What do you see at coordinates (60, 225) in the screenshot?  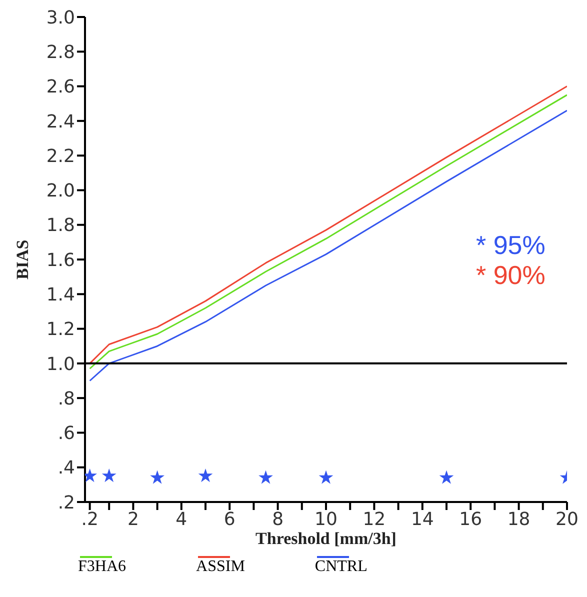 I see `y-tick-label: 1.8` at bounding box center [60, 225].